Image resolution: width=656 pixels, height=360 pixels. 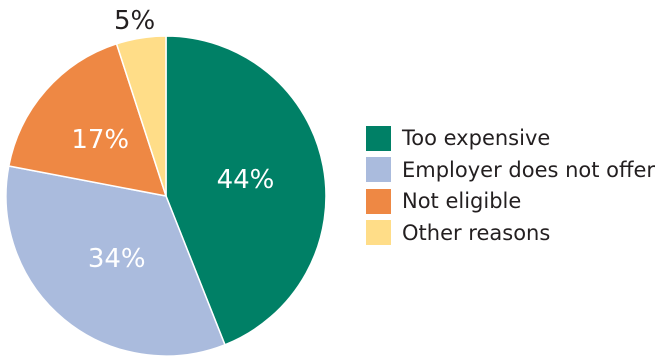 I want to click on legend-item-employer-does-not-offer: Employer does not offer, so click(x=510, y=170).